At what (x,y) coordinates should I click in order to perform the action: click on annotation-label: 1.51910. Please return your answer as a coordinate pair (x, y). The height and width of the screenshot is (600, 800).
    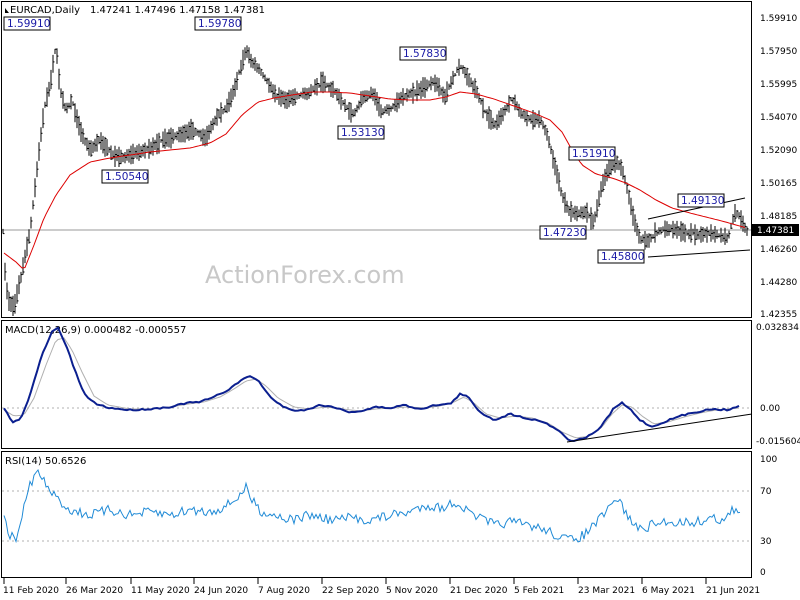
    Looking at the image, I should click on (593, 154).